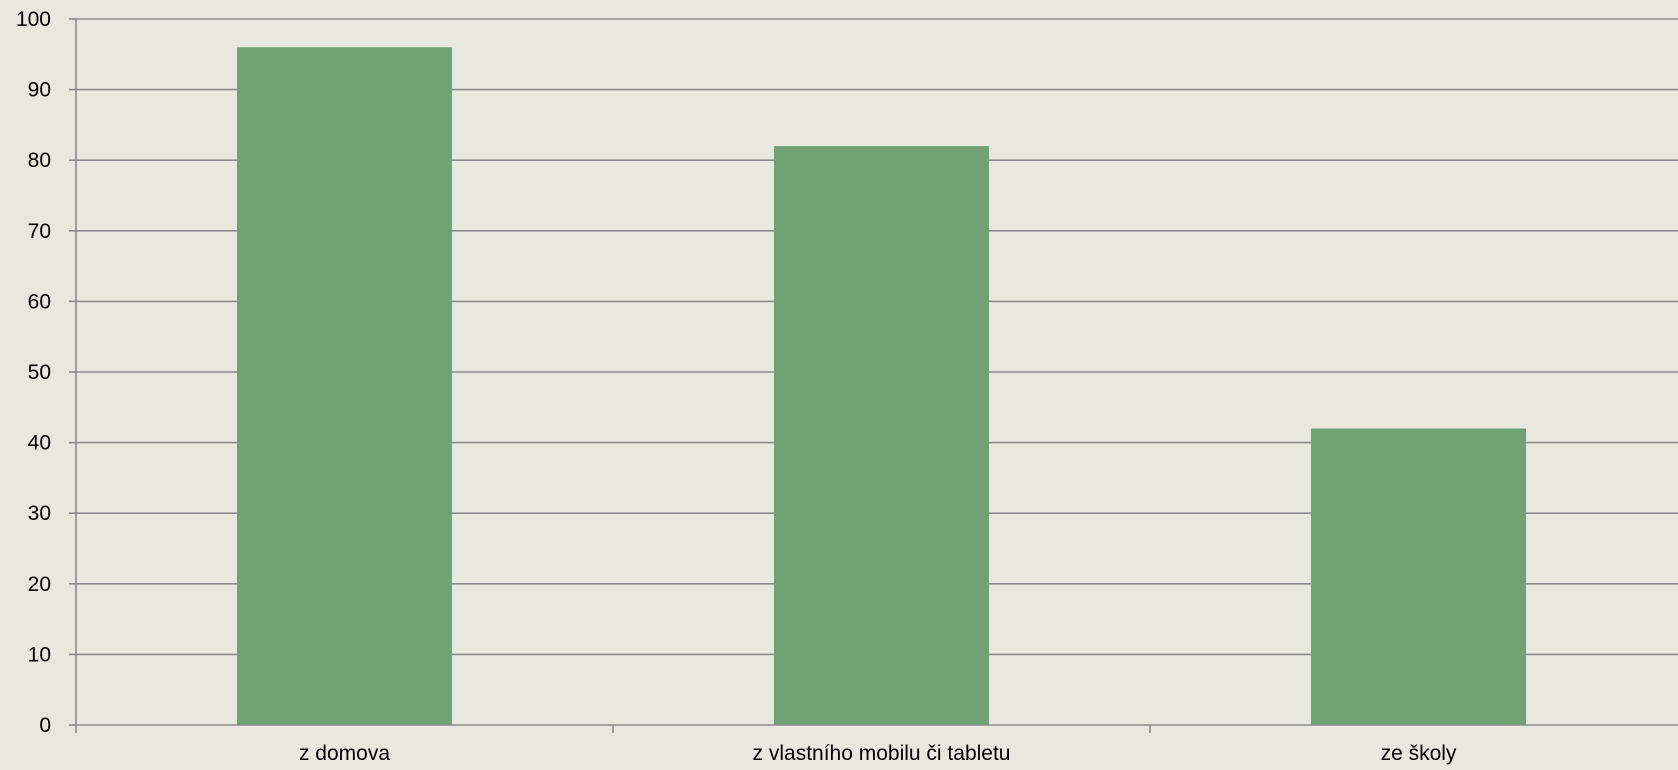 This screenshot has height=770, width=1678. What do you see at coordinates (39, 231) in the screenshot?
I see `y-tick-label: 70` at bounding box center [39, 231].